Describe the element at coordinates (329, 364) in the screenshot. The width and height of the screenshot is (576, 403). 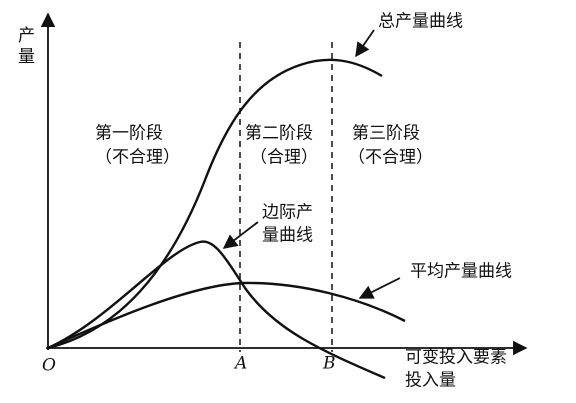
I see `point-label: B` at that location.